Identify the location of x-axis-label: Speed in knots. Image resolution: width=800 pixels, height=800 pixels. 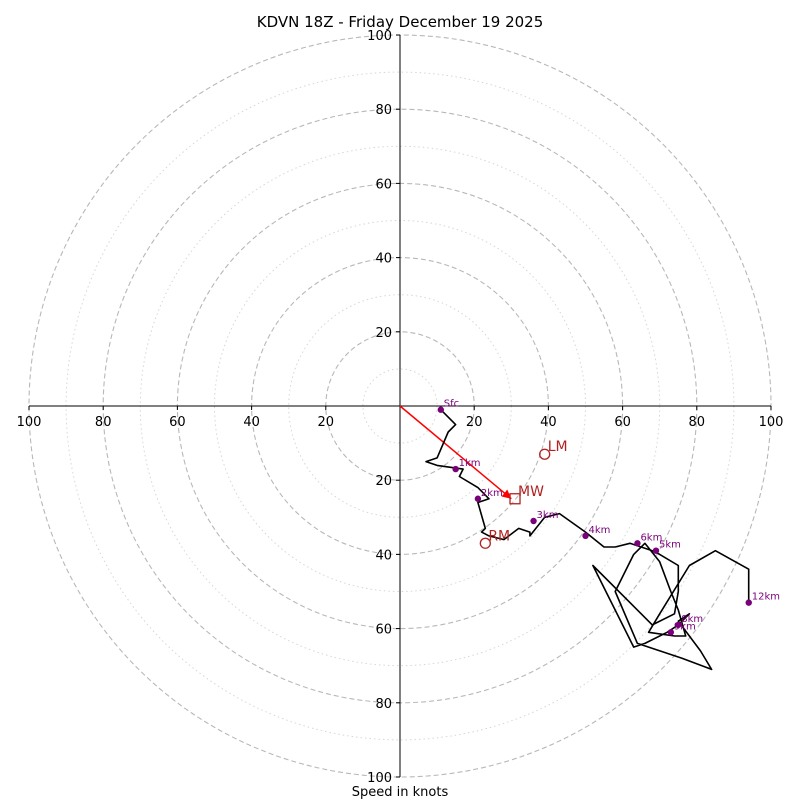
(400, 792).